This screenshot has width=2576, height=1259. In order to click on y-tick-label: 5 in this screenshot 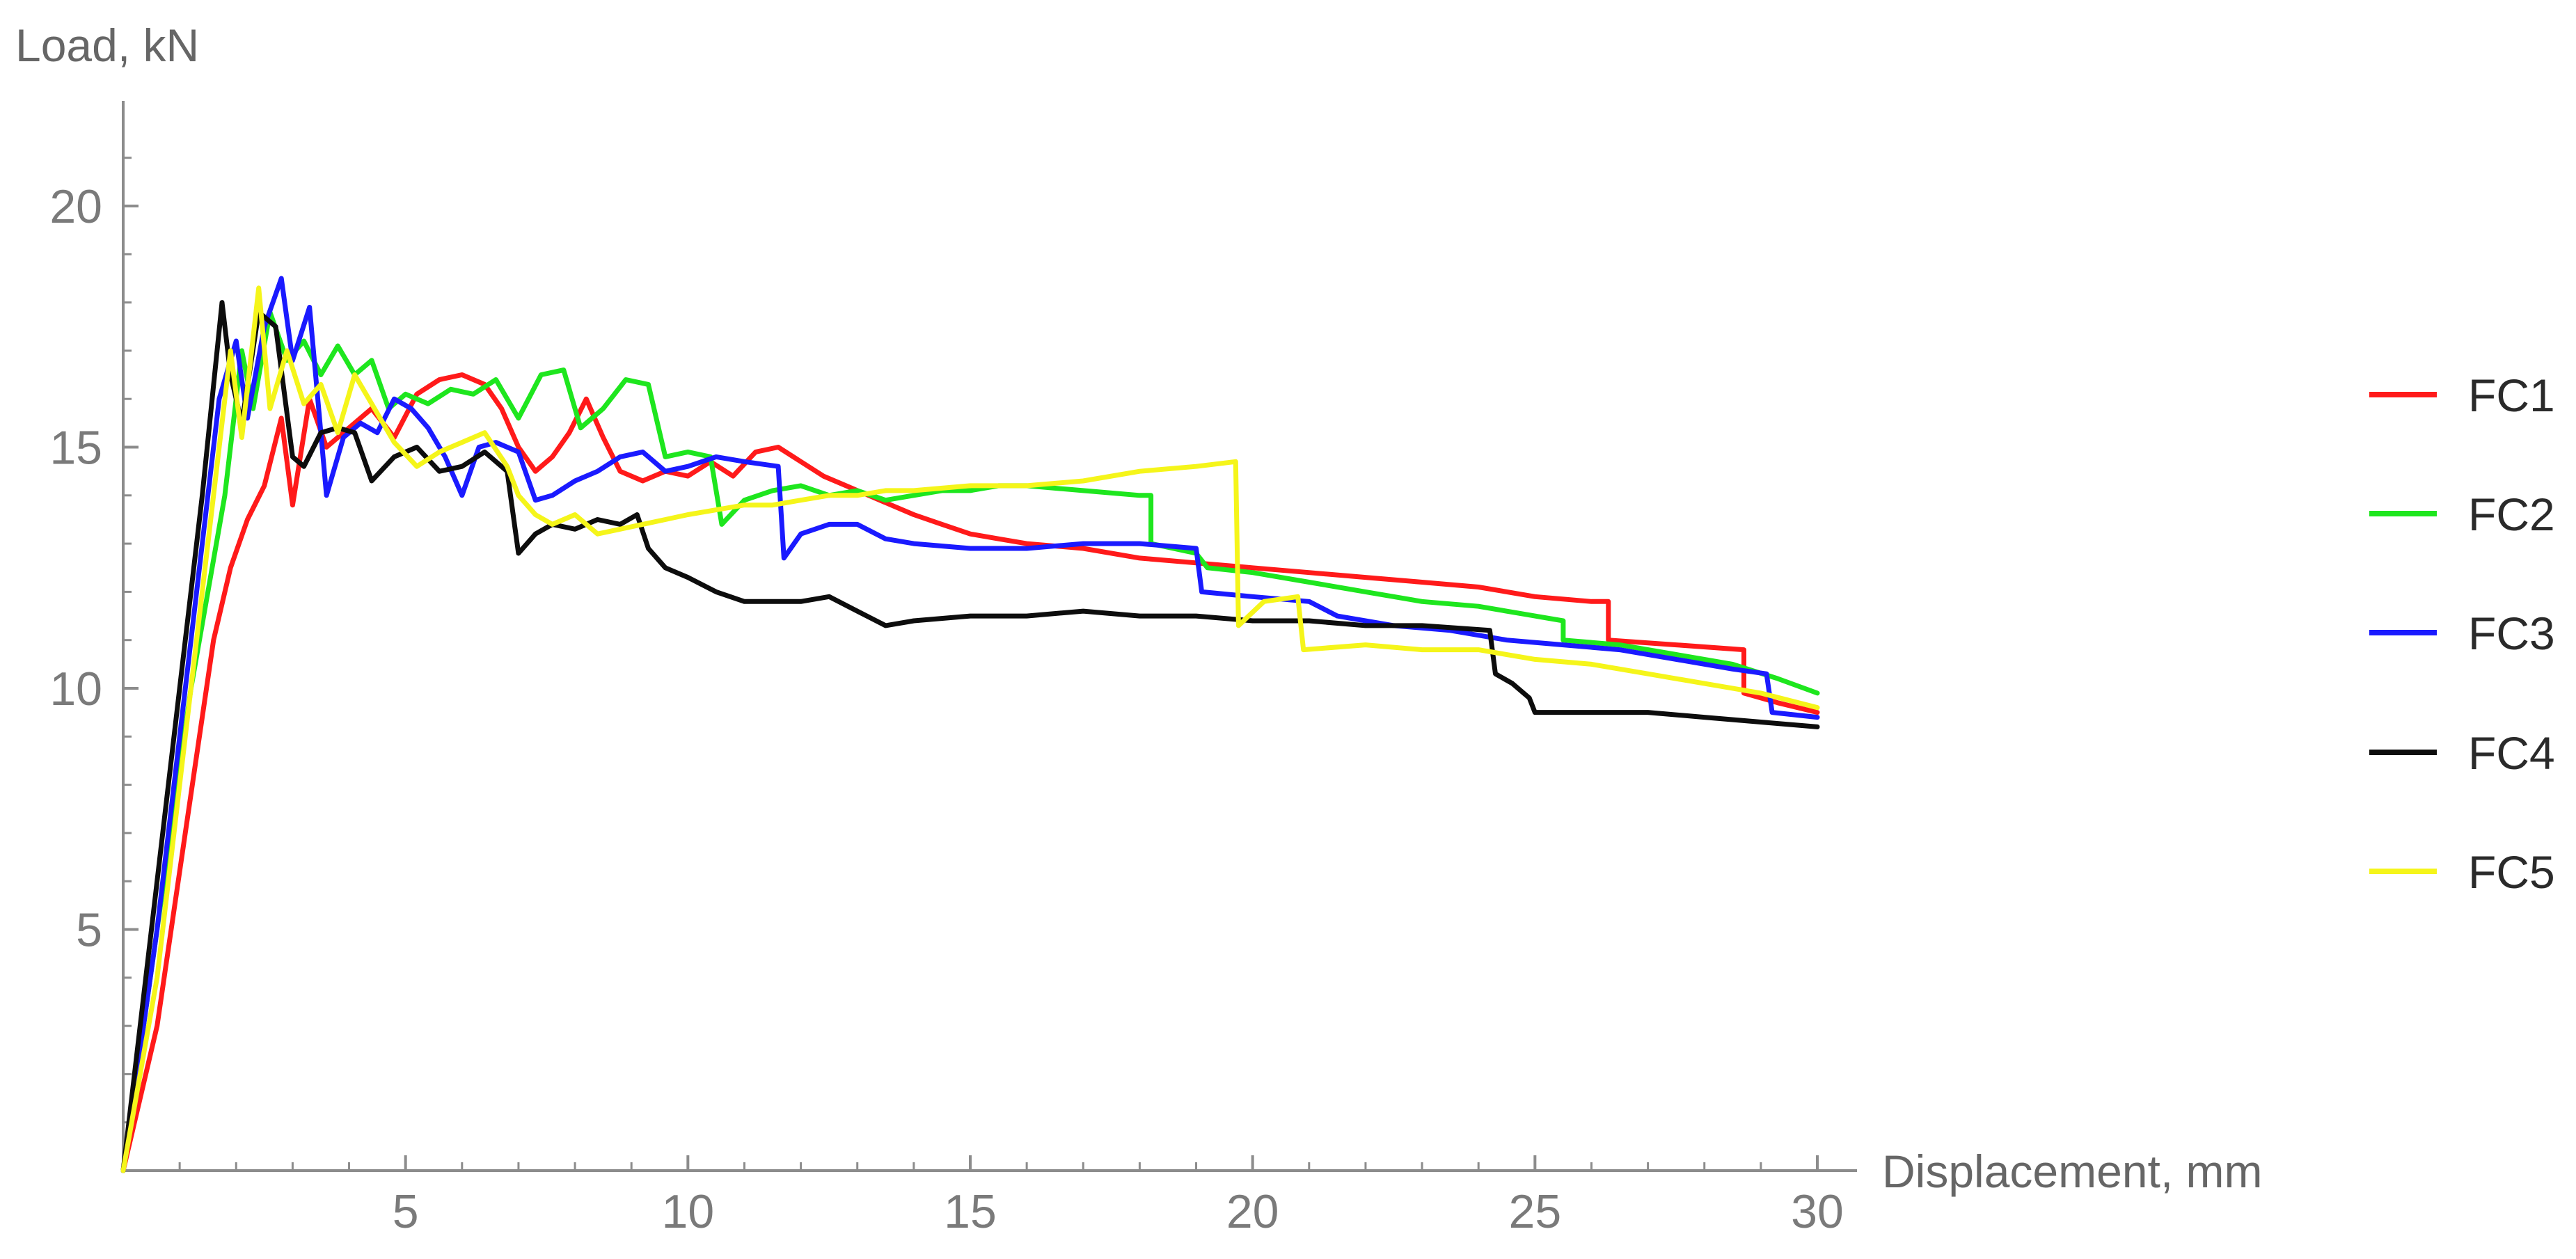, I will do `click(89, 930)`.